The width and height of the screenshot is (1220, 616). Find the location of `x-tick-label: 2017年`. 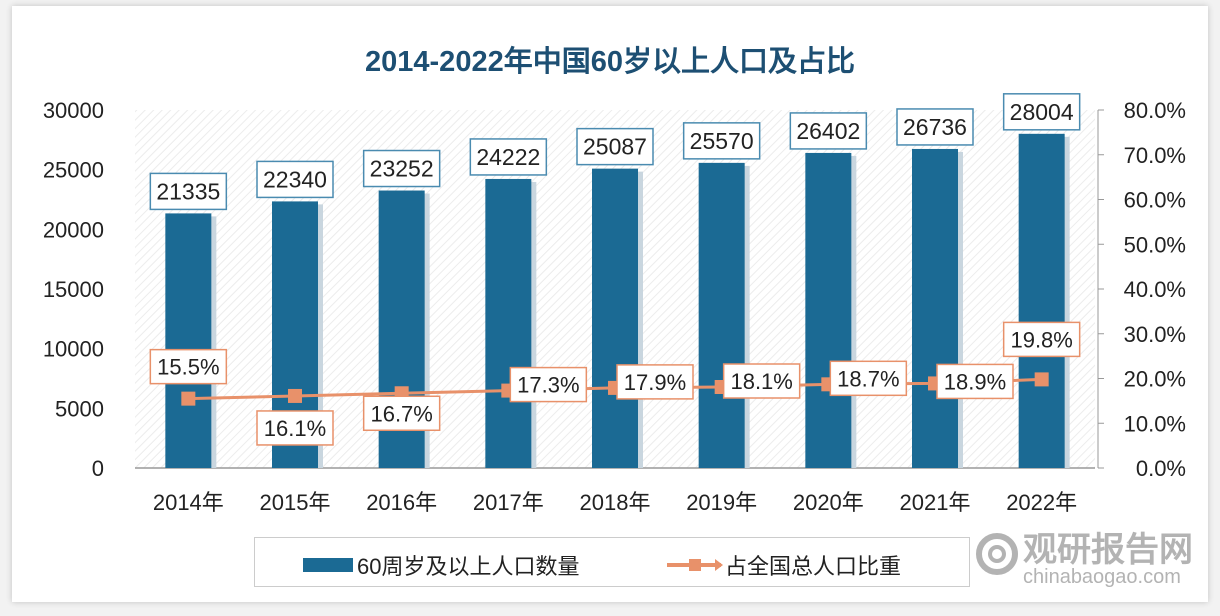

x-tick-label: 2017年 is located at coordinates (508, 502).